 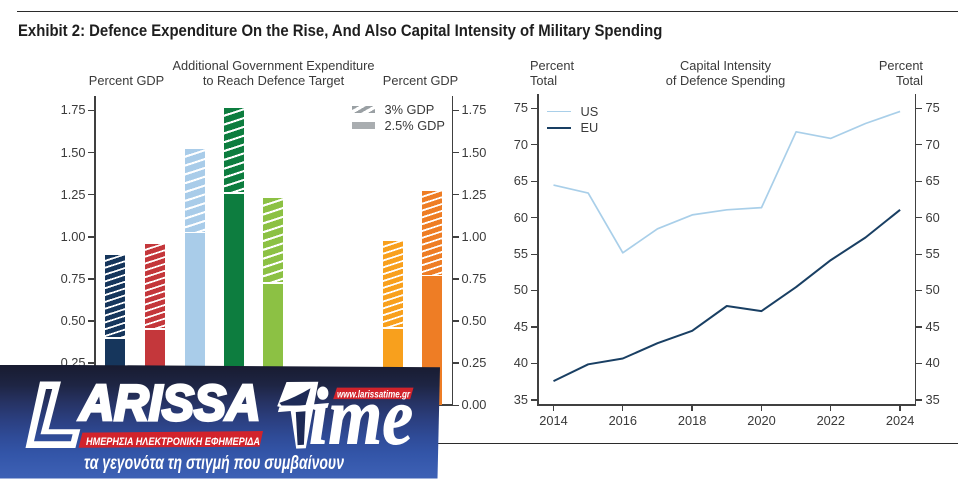 What do you see at coordinates (374, 394) in the screenshot?
I see `svg-text: www.larissatime.gr` at bounding box center [374, 394].